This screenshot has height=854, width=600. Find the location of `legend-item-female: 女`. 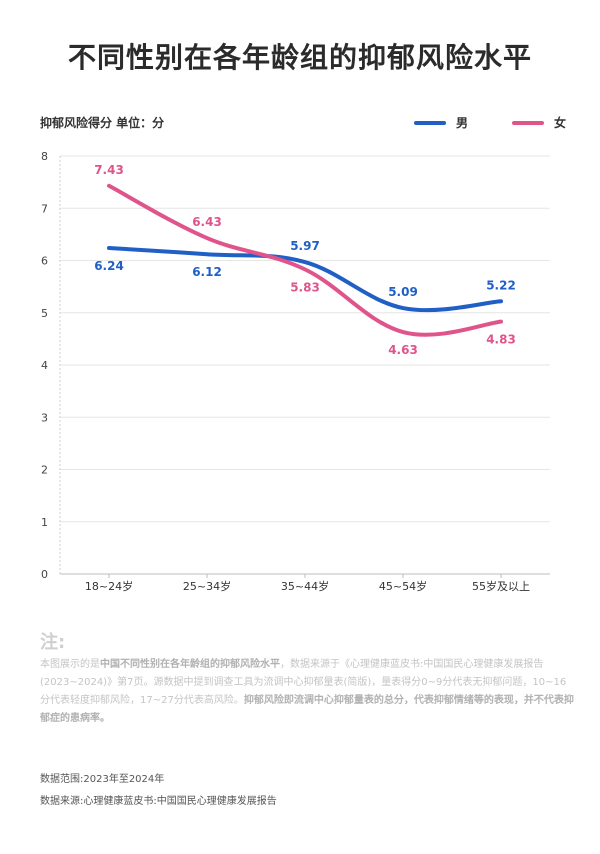

legend-item-female: 女 is located at coordinates (539, 122).